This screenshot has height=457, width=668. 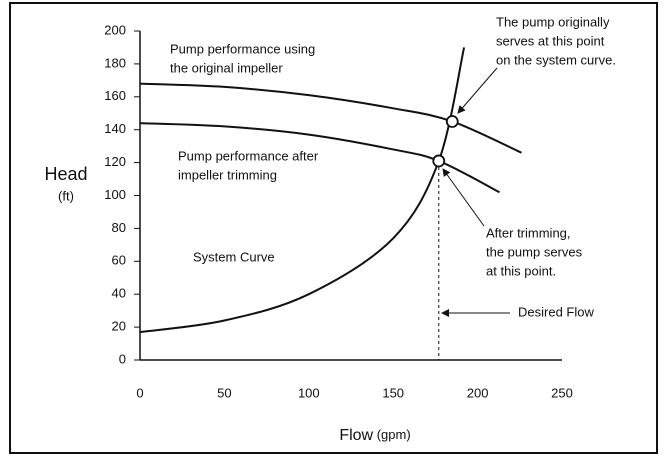 I want to click on y-tick-label: 200, so click(x=115, y=29).